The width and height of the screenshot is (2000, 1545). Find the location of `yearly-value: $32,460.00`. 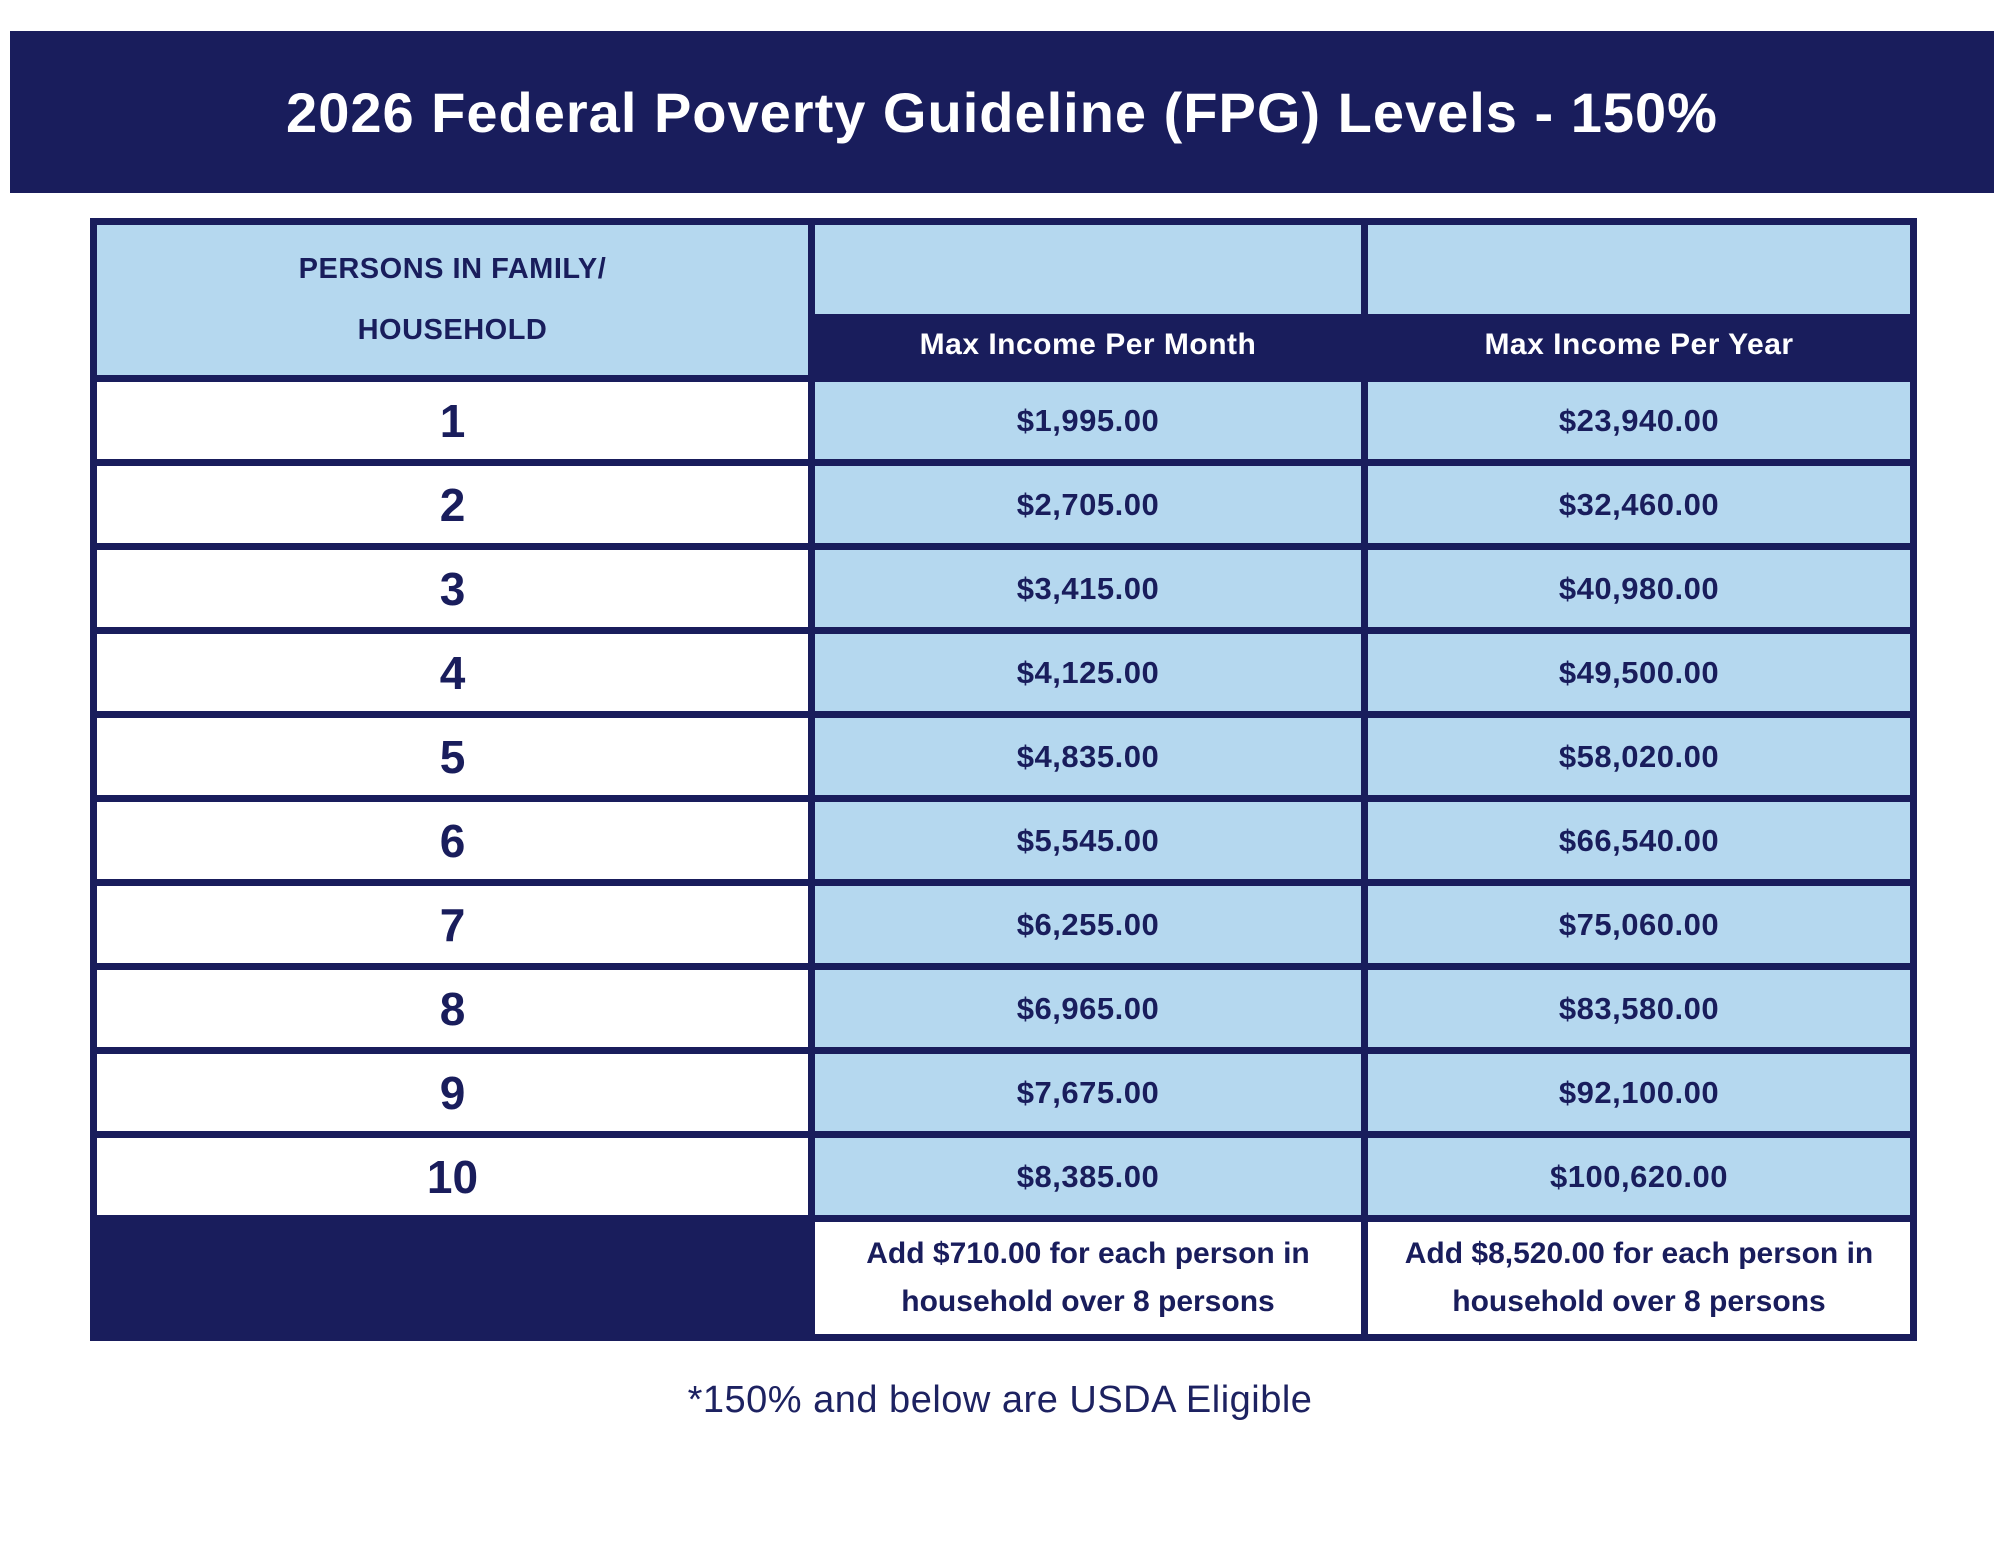

yearly-value: $32,460.00 is located at coordinates (1639, 504).